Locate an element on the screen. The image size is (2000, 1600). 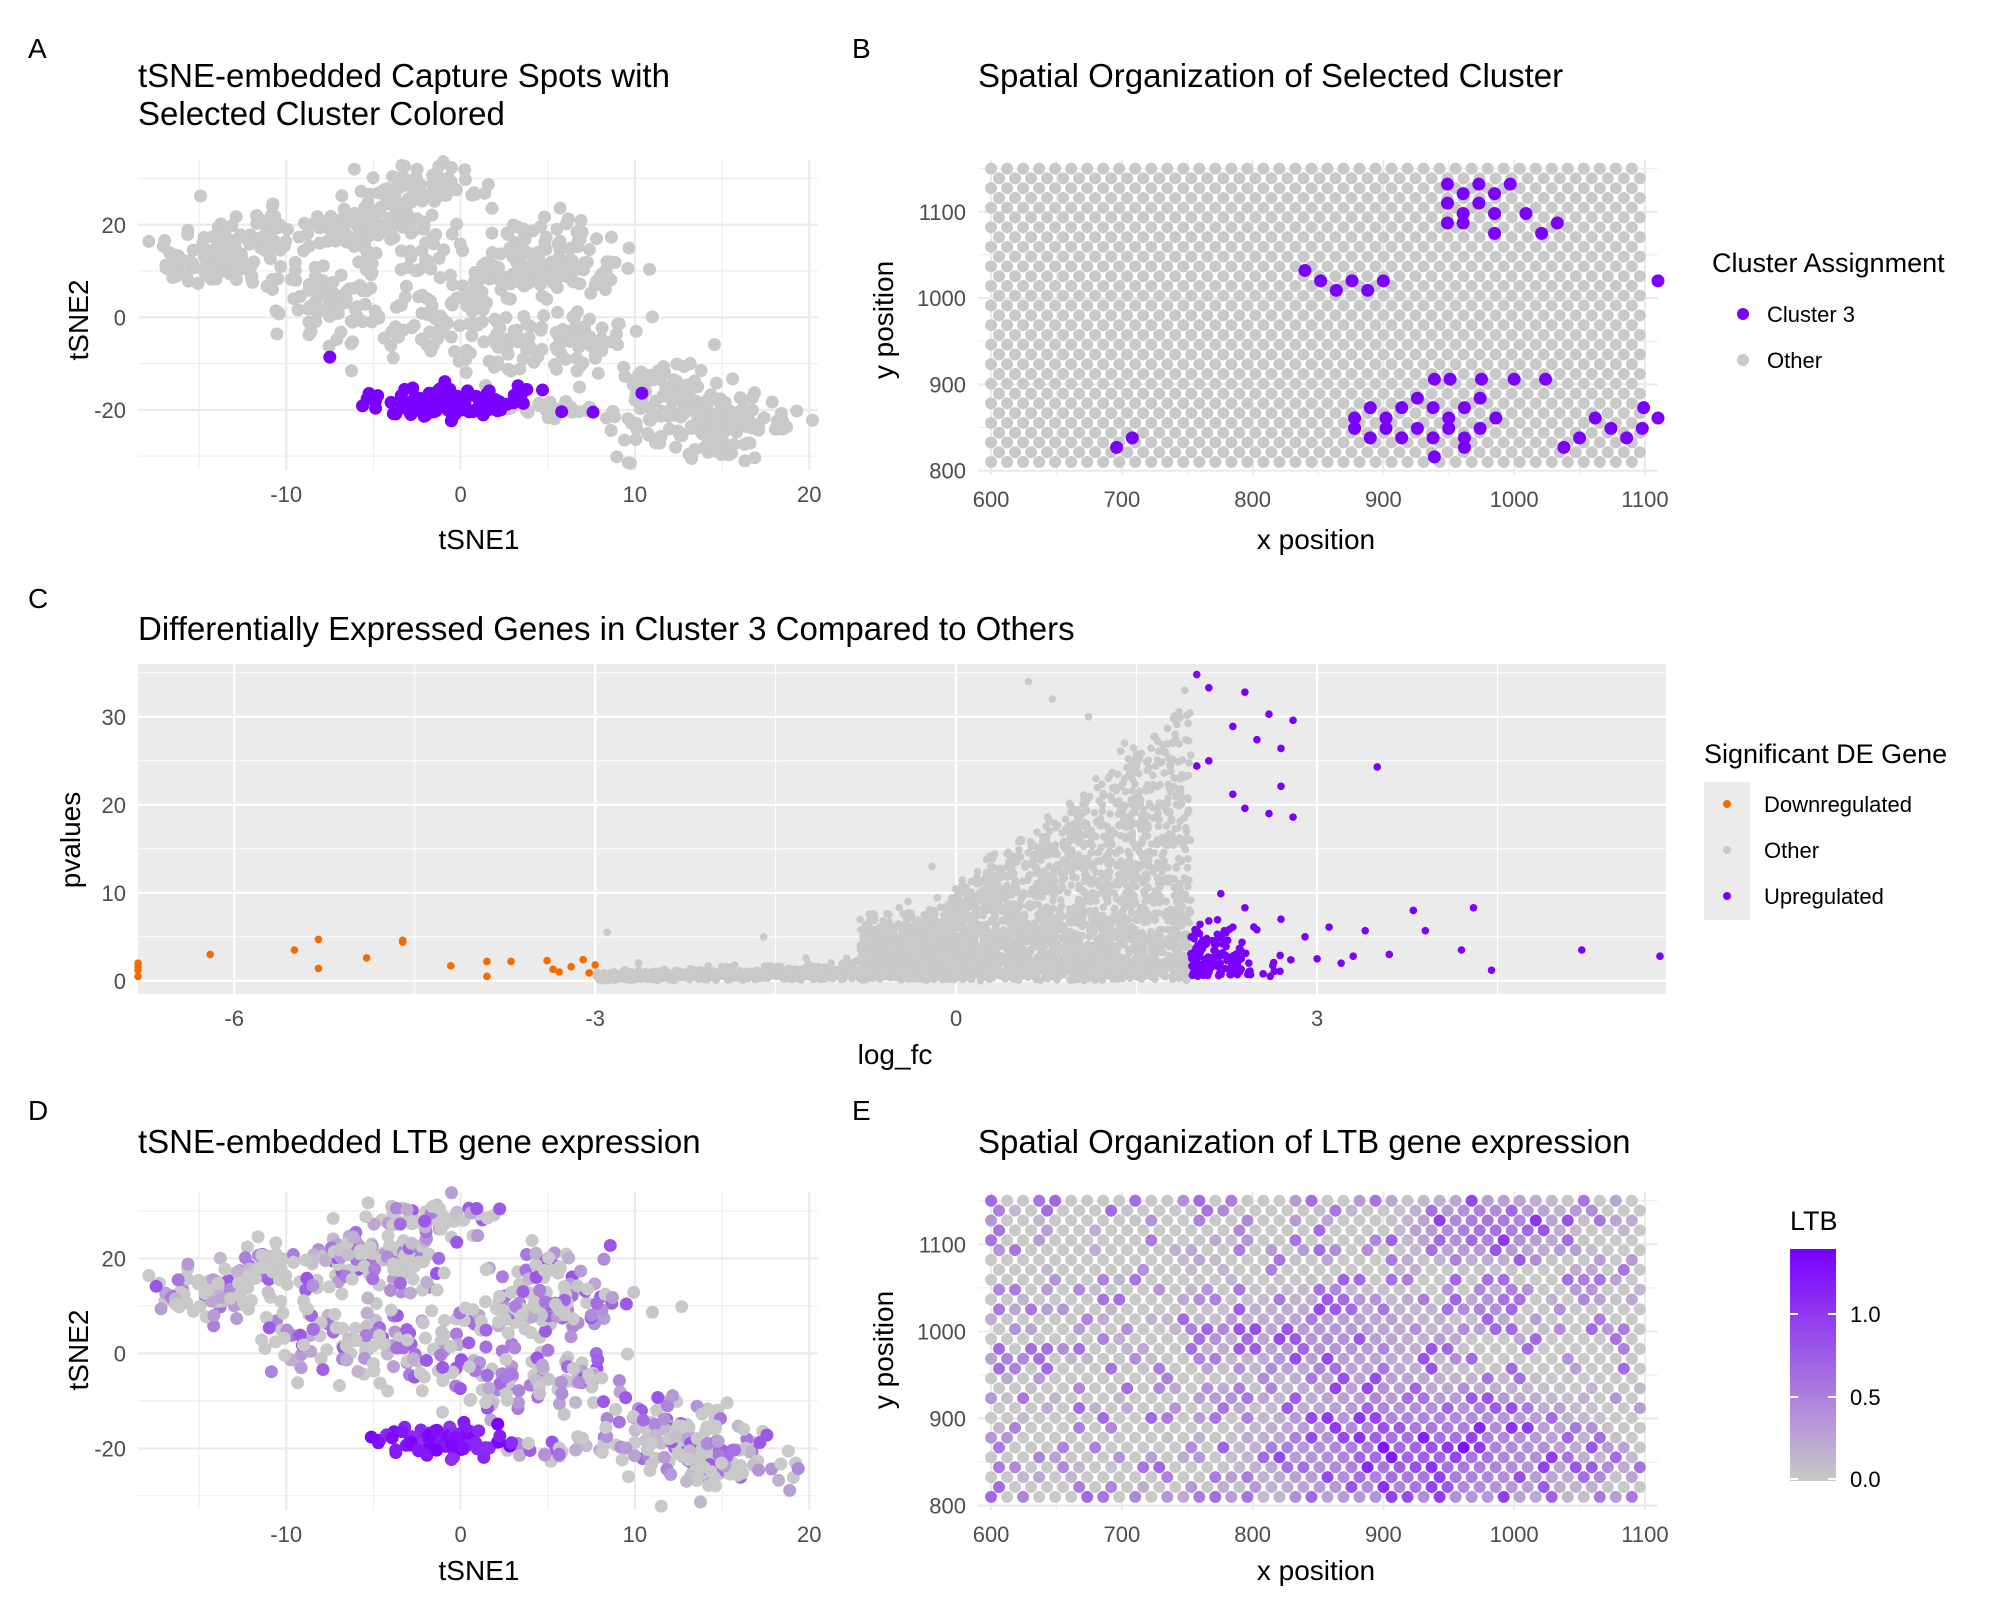
panel-a-xtick-label: -10 is located at coordinates (286, 494).